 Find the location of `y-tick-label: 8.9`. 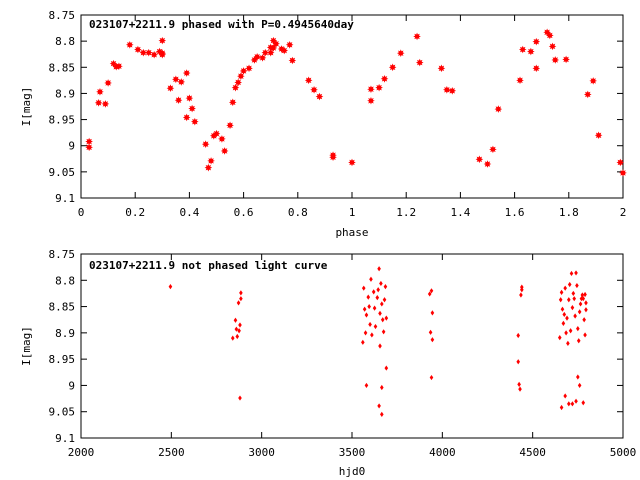

y-tick-label: 8.9 is located at coordinates (65, 93).